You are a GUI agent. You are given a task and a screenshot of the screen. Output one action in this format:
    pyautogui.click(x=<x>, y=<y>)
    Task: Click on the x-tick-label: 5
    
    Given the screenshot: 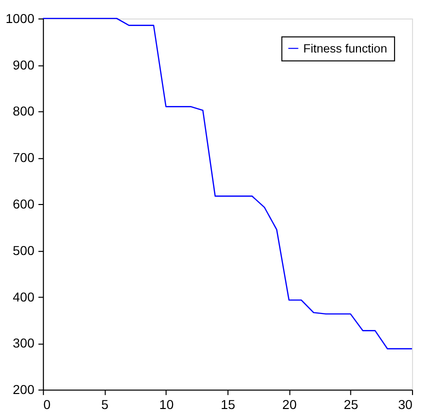 What is the action you would take?
    pyautogui.click(x=105, y=404)
    